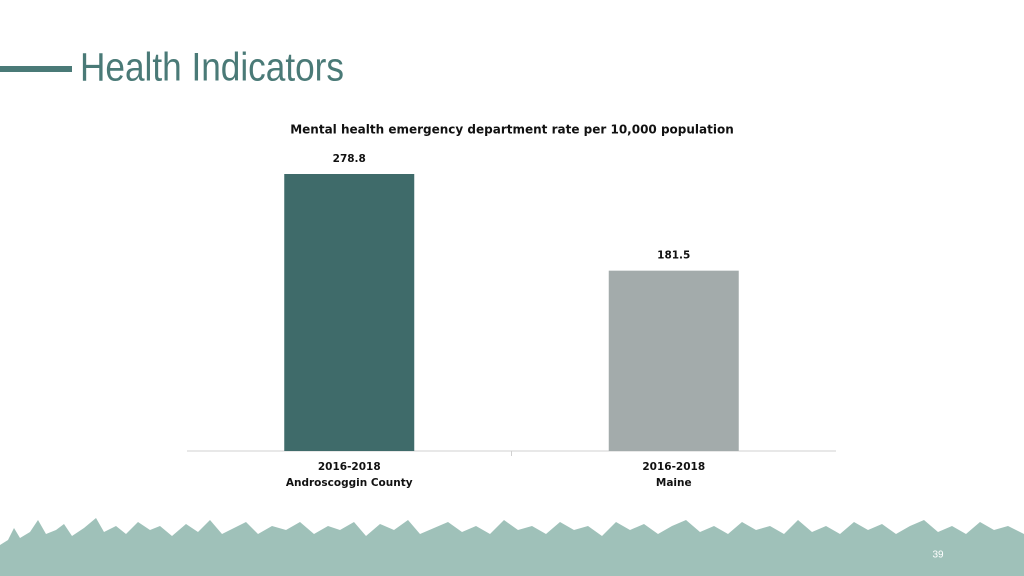 The image size is (1024, 576). What do you see at coordinates (674, 483) in the screenshot?
I see `x-tick-label: Maine` at bounding box center [674, 483].